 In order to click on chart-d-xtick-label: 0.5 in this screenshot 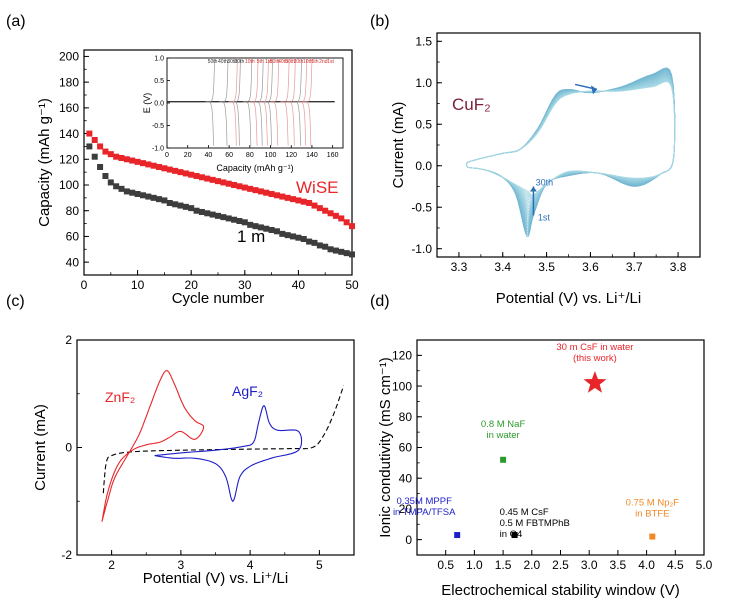, I will do `click(445, 565)`.